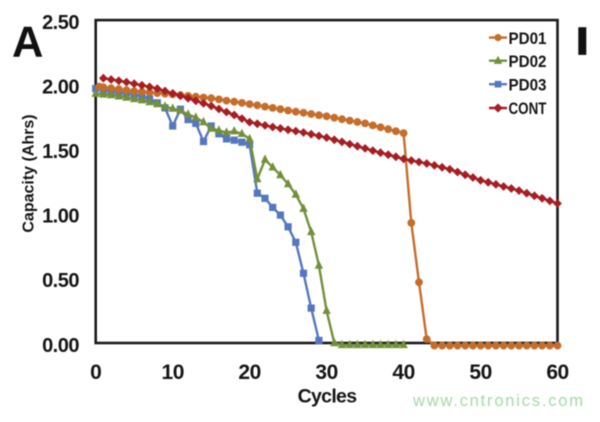 Image resolution: width=600 pixels, height=422 pixels. Describe the element at coordinates (95, 372) in the screenshot. I see `svg-text: 0` at that location.